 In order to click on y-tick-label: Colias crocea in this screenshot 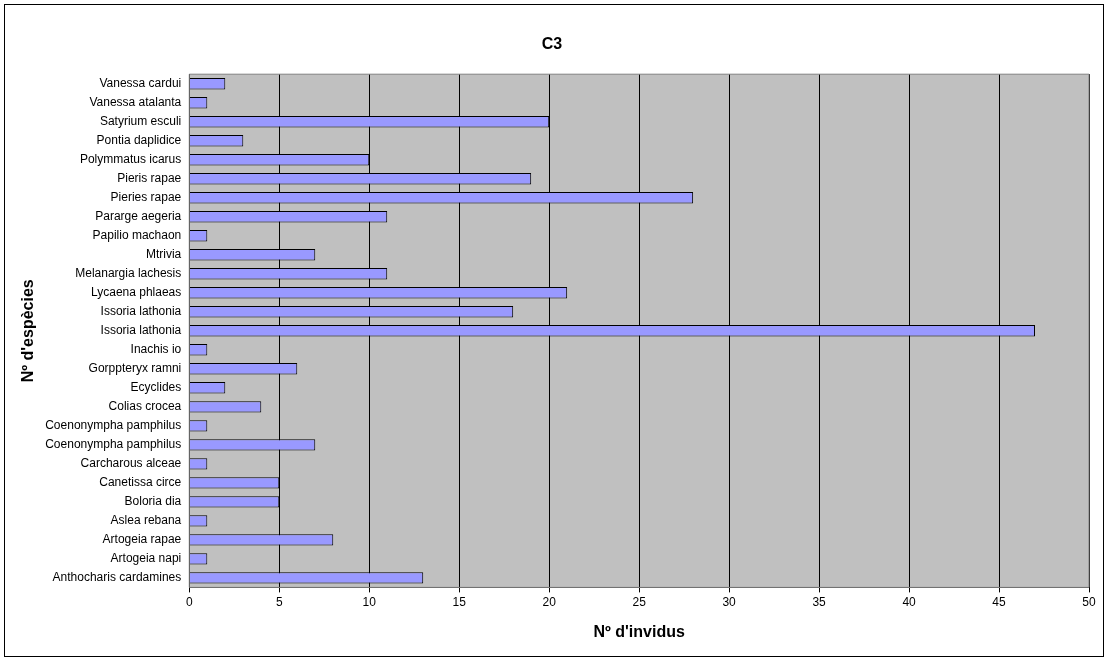, I will do `click(145, 406)`.